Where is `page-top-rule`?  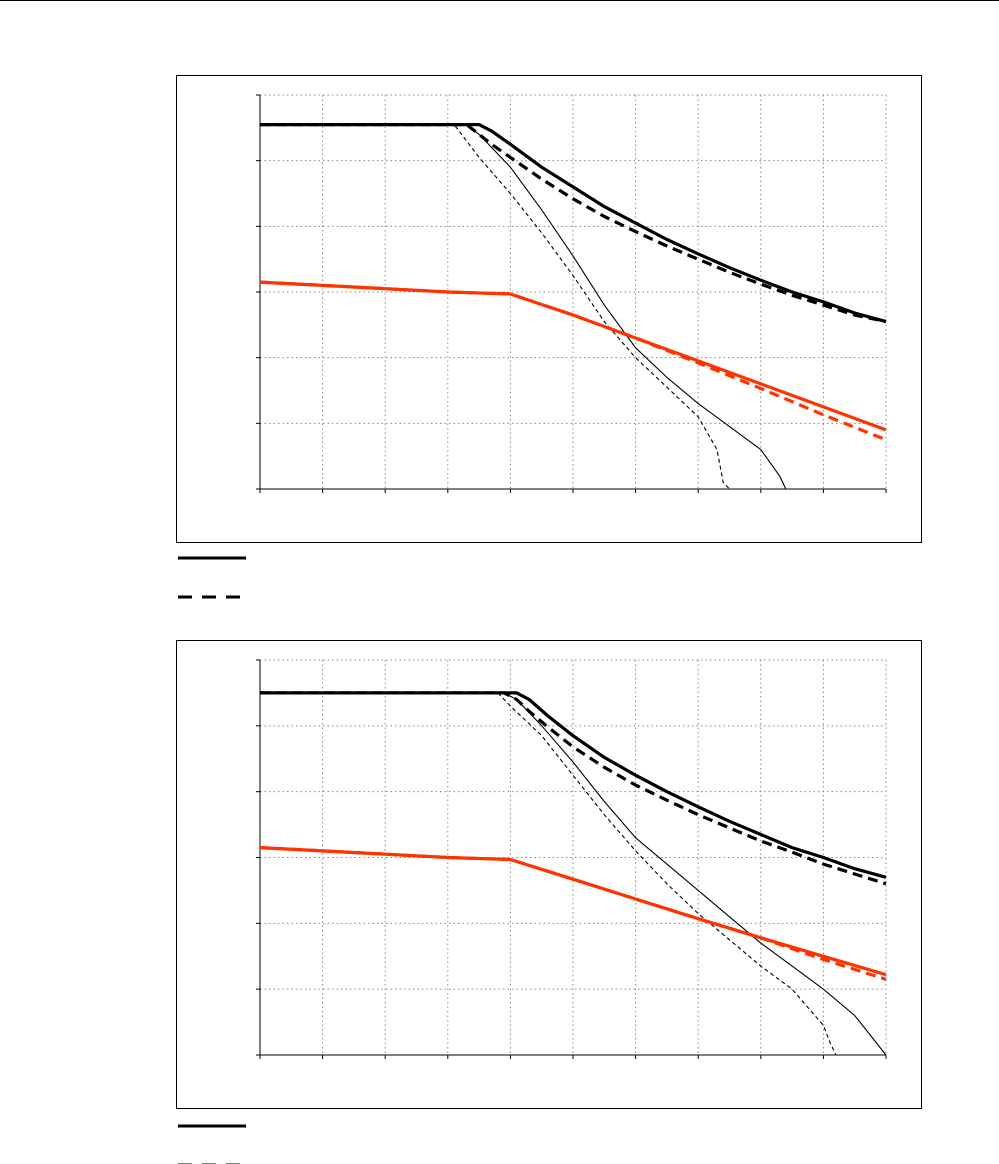 page-top-rule is located at coordinates (499, 0).